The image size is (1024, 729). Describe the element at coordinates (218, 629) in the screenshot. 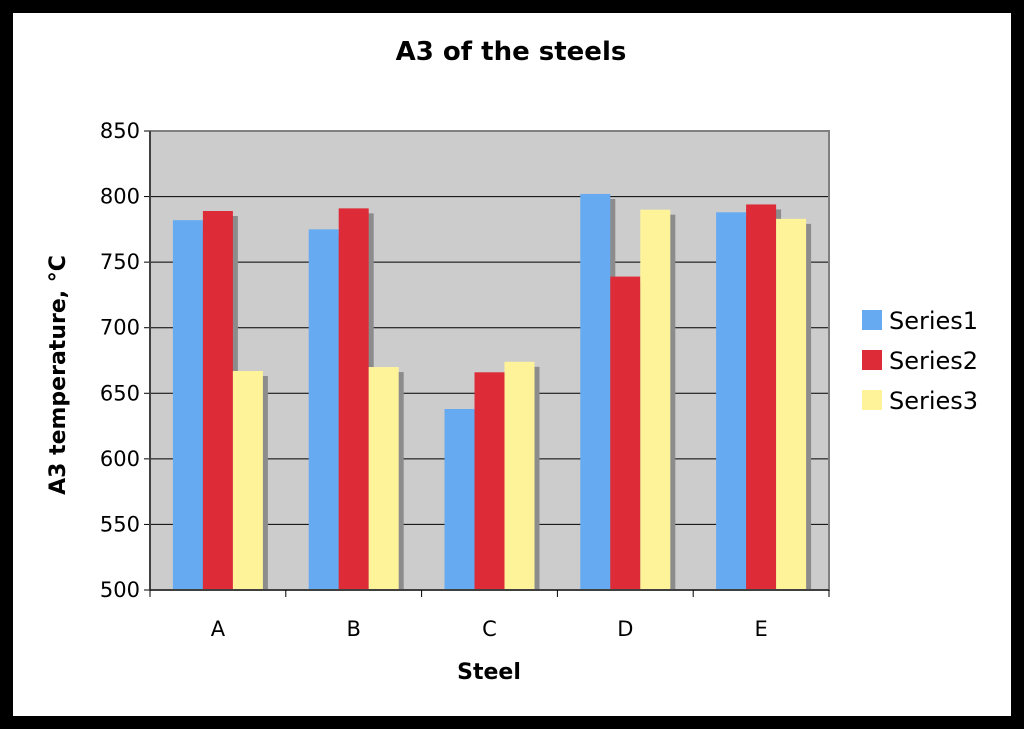

I see `x-tick-label: A` at that location.